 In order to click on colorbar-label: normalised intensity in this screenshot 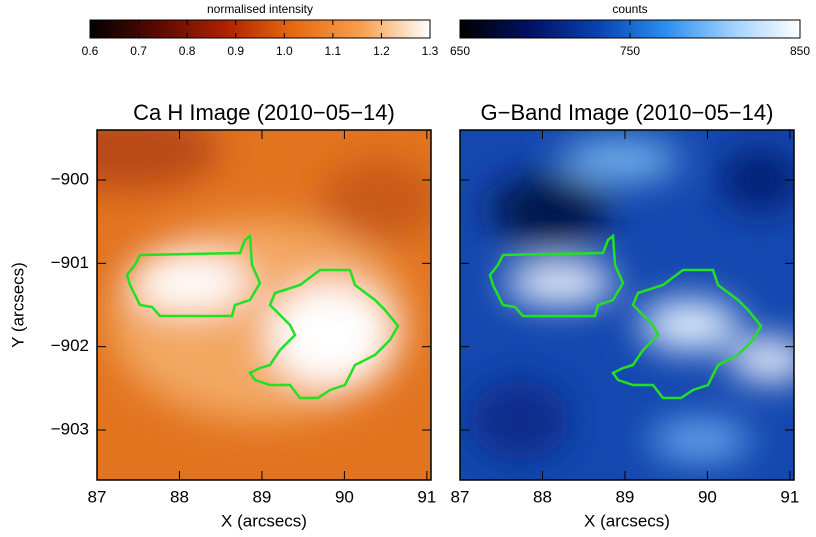, I will do `click(260, 9)`.